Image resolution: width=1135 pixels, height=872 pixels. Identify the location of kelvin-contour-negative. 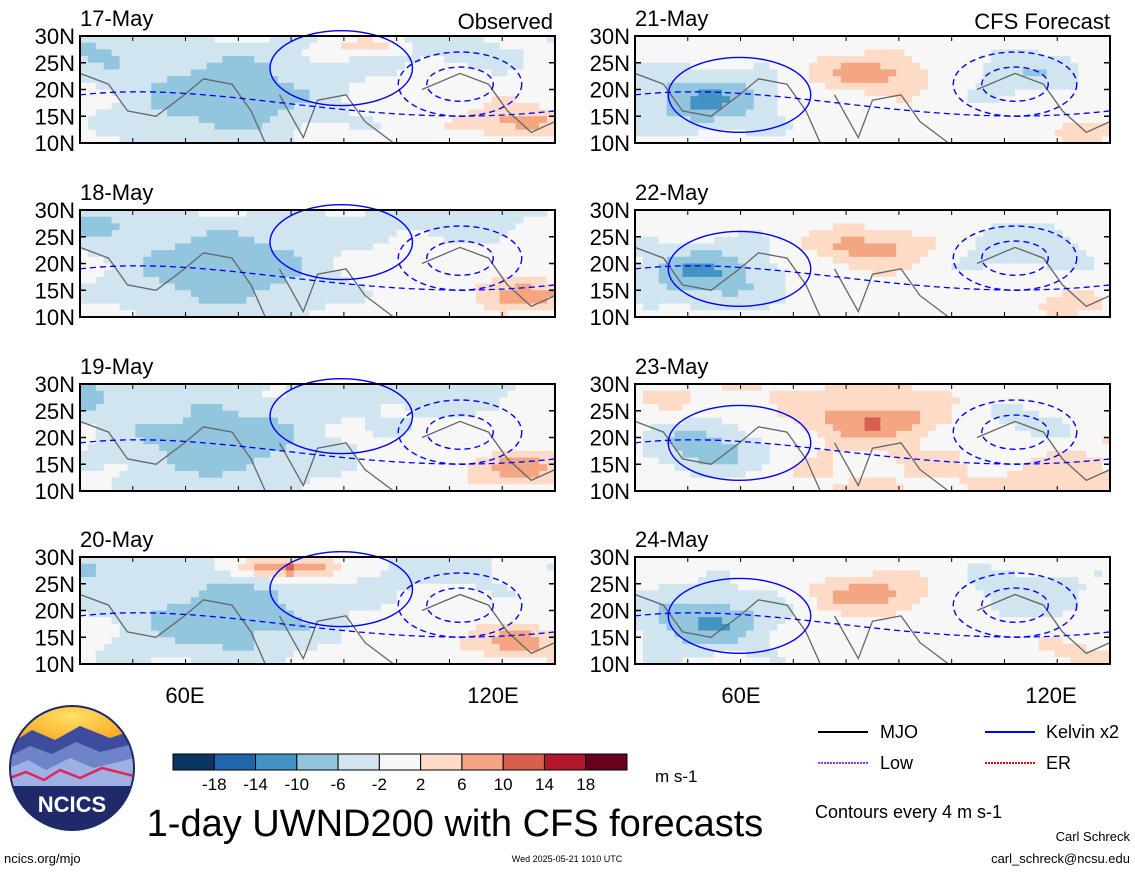
(872, 104).